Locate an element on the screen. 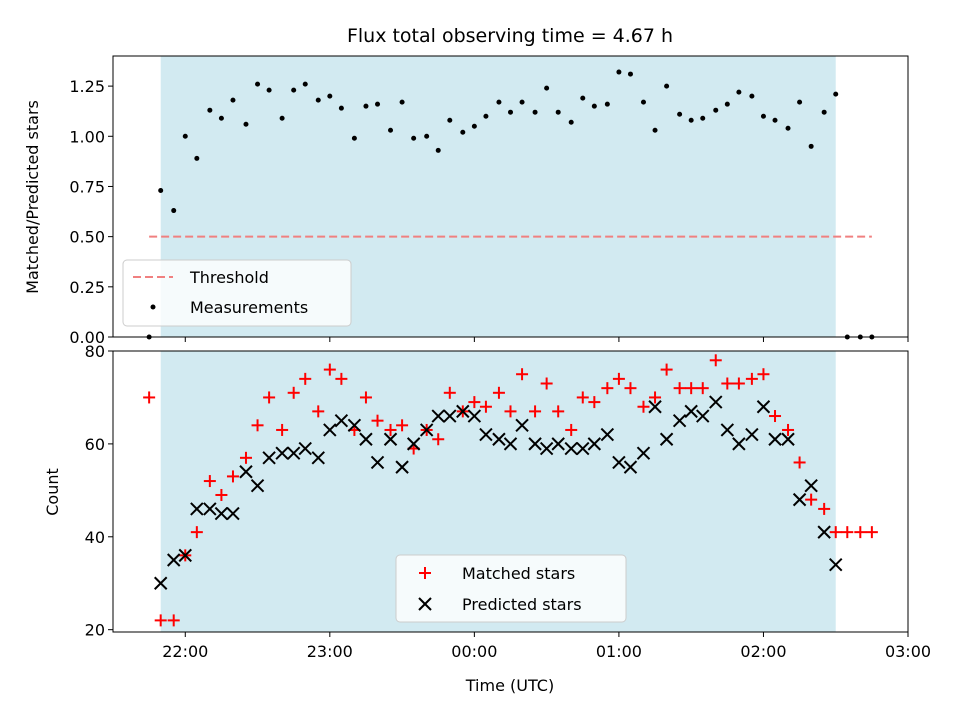 This screenshot has width=960, height=720. y-tick-label: 20 is located at coordinates (95, 630).